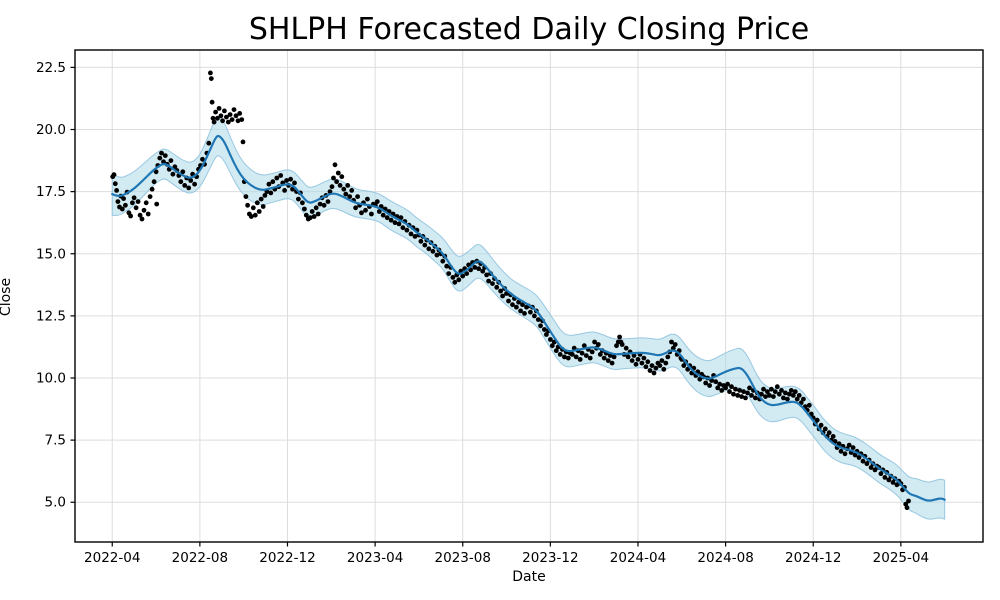 Image resolution: width=1000 pixels, height=600 pixels. What do you see at coordinates (200, 558) in the screenshot?
I see `x-tick-label: 2022-08` at bounding box center [200, 558].